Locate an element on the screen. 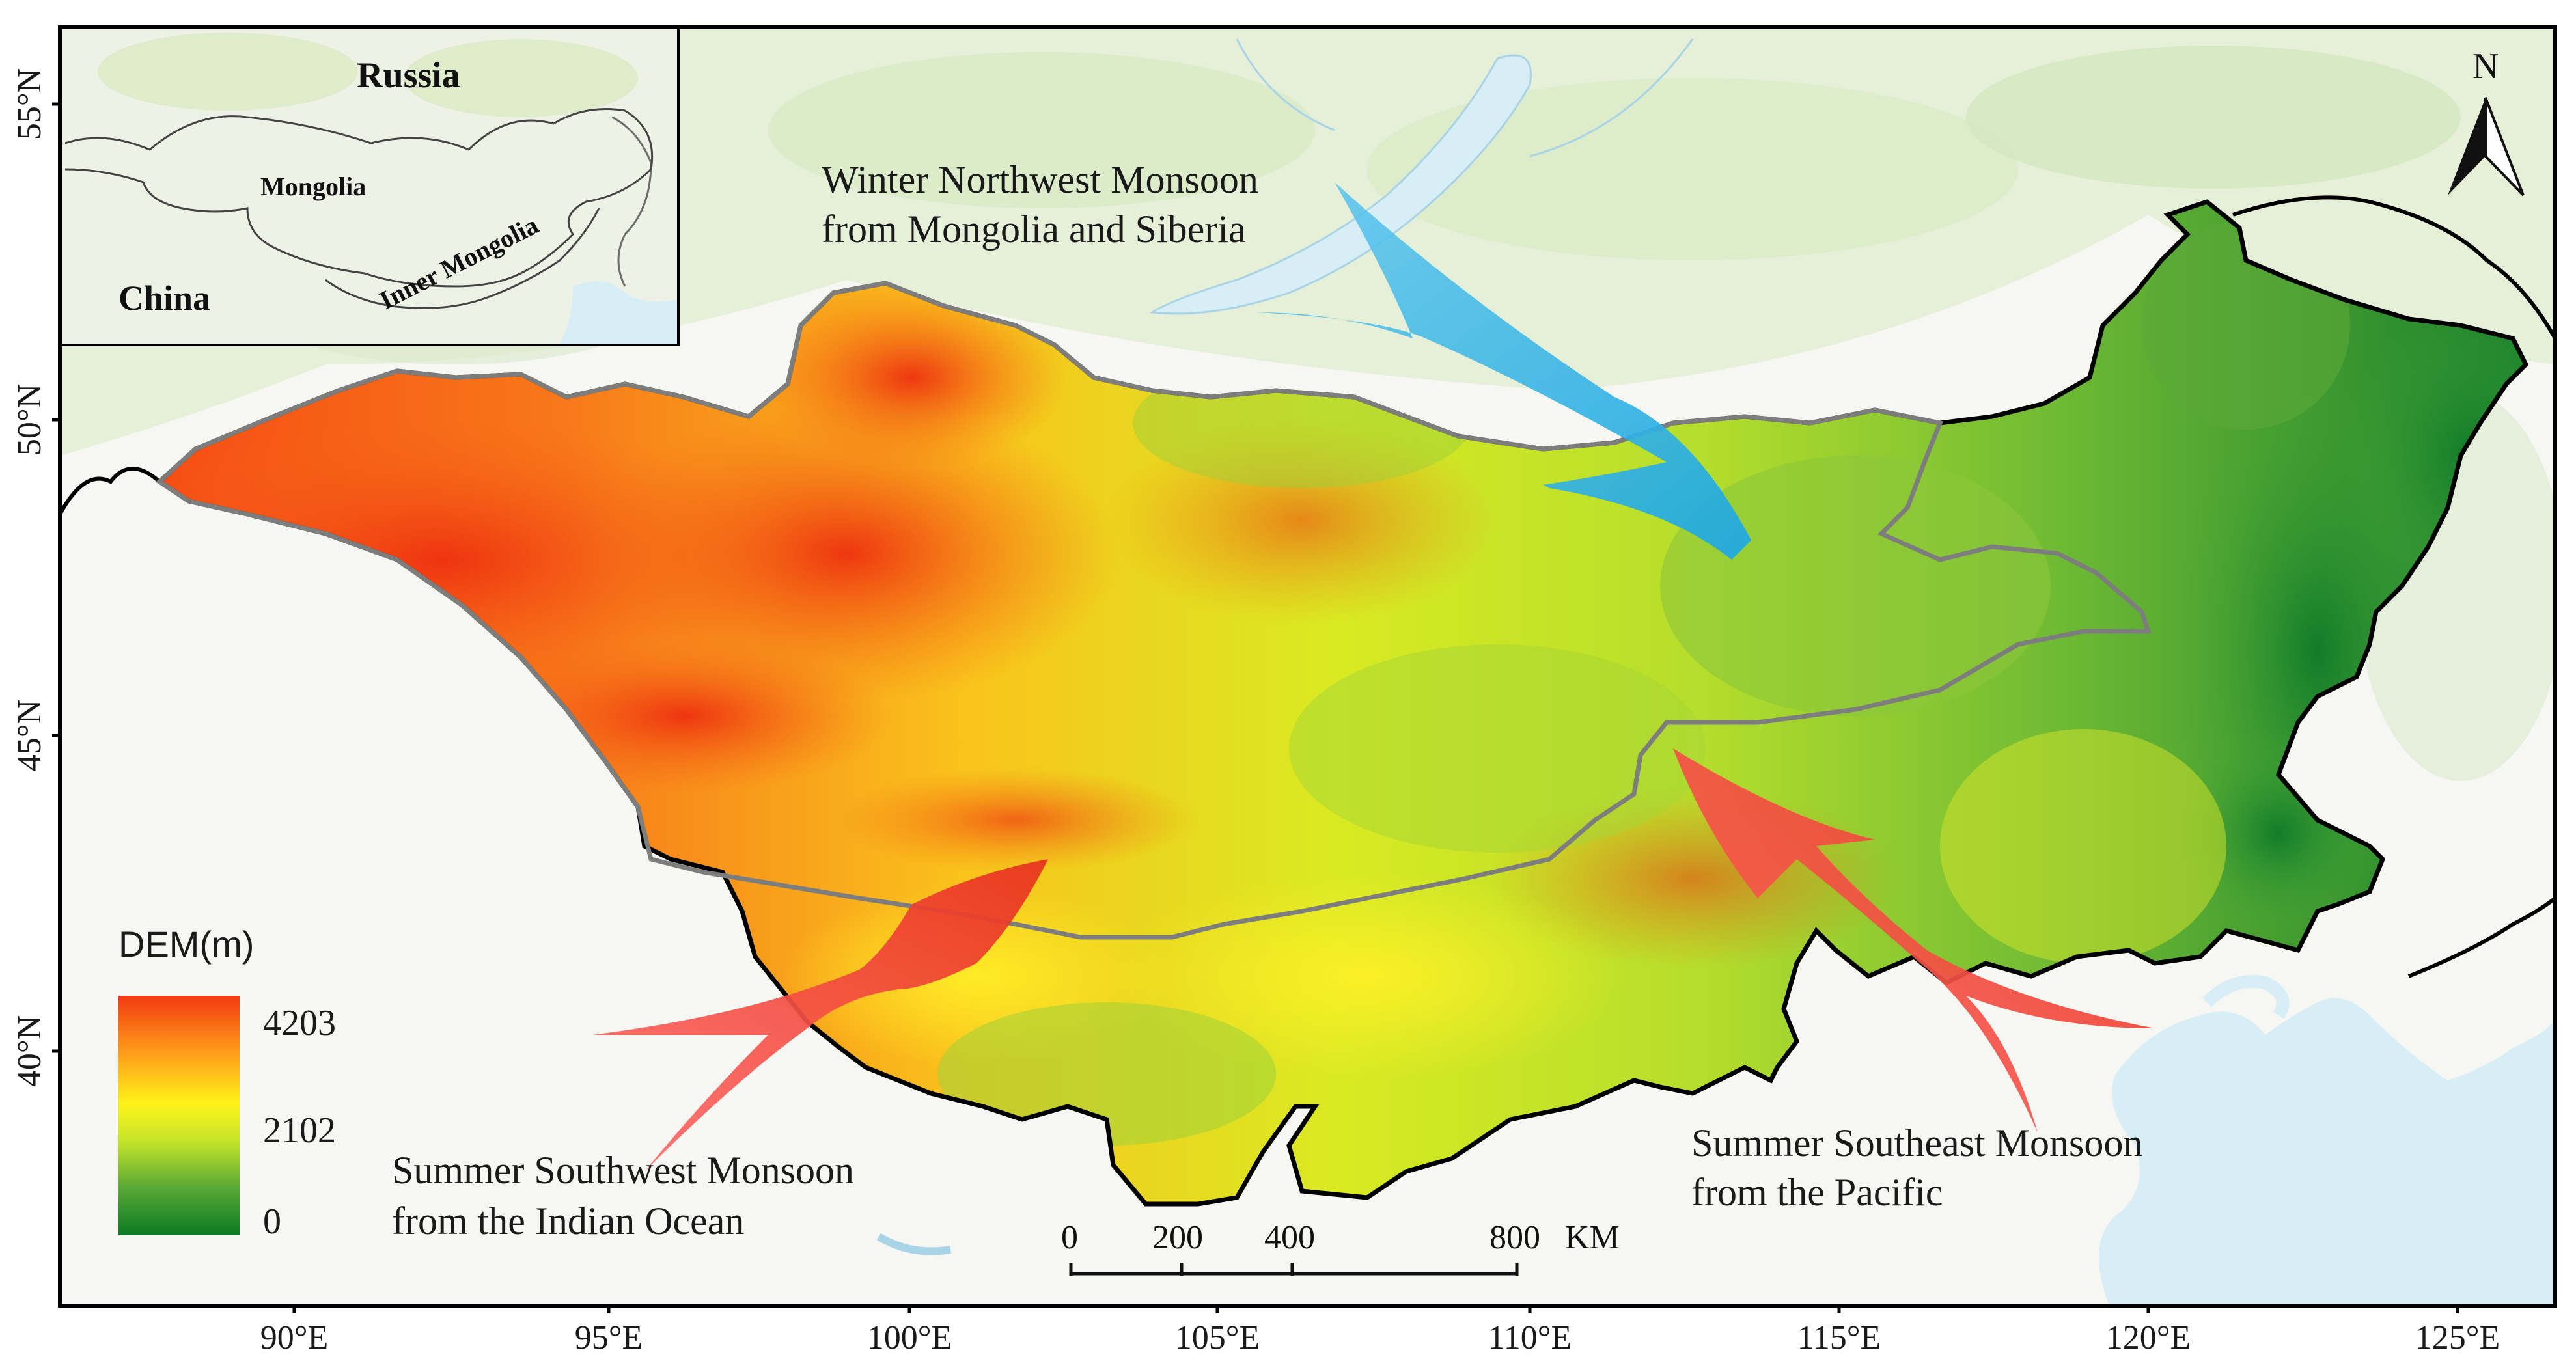  legend-color-ramp is located at coordinates (179, 1115).